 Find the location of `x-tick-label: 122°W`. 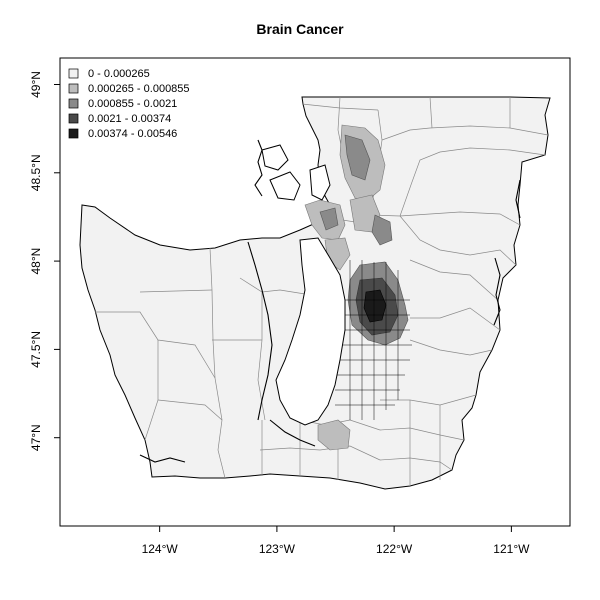

x-tick-label: 122°W is located at coordinates (394, 549).